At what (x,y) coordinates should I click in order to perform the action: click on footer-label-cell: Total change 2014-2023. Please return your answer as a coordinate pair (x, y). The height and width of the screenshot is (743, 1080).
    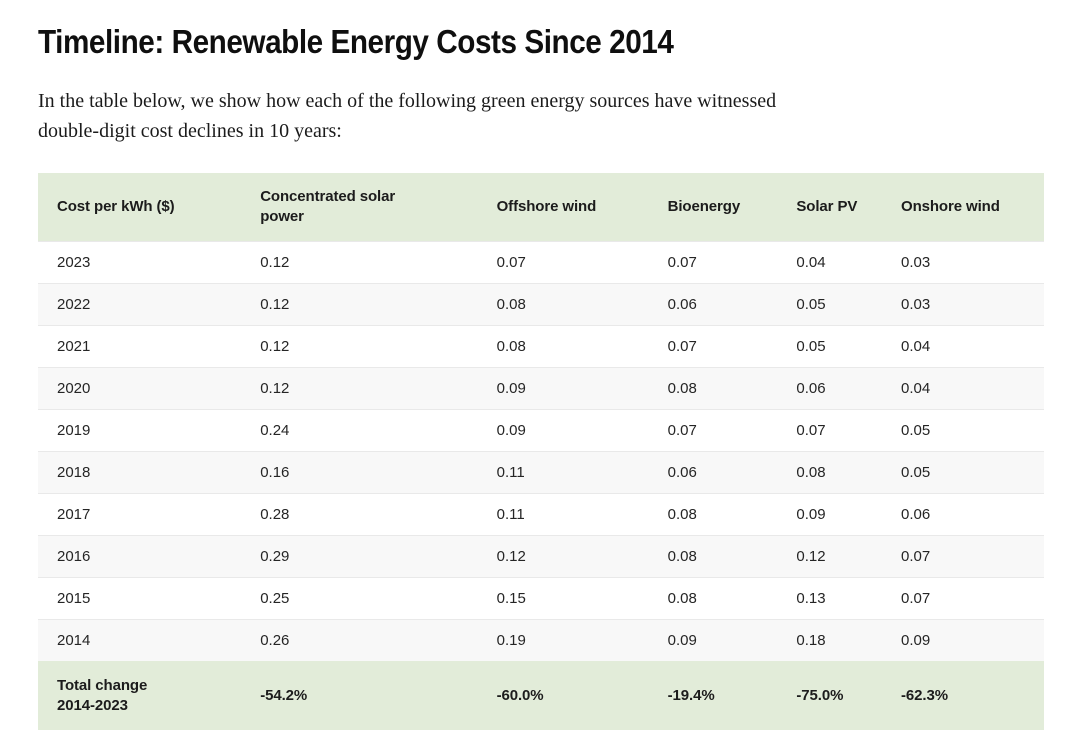
    Looking at the image, I should click on (139, 696).